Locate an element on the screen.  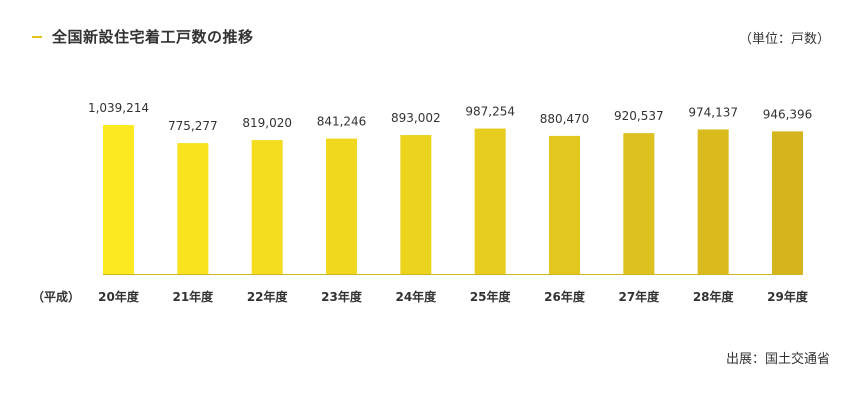
category-label-10: 29年度 is located at coordinates (788, 296).